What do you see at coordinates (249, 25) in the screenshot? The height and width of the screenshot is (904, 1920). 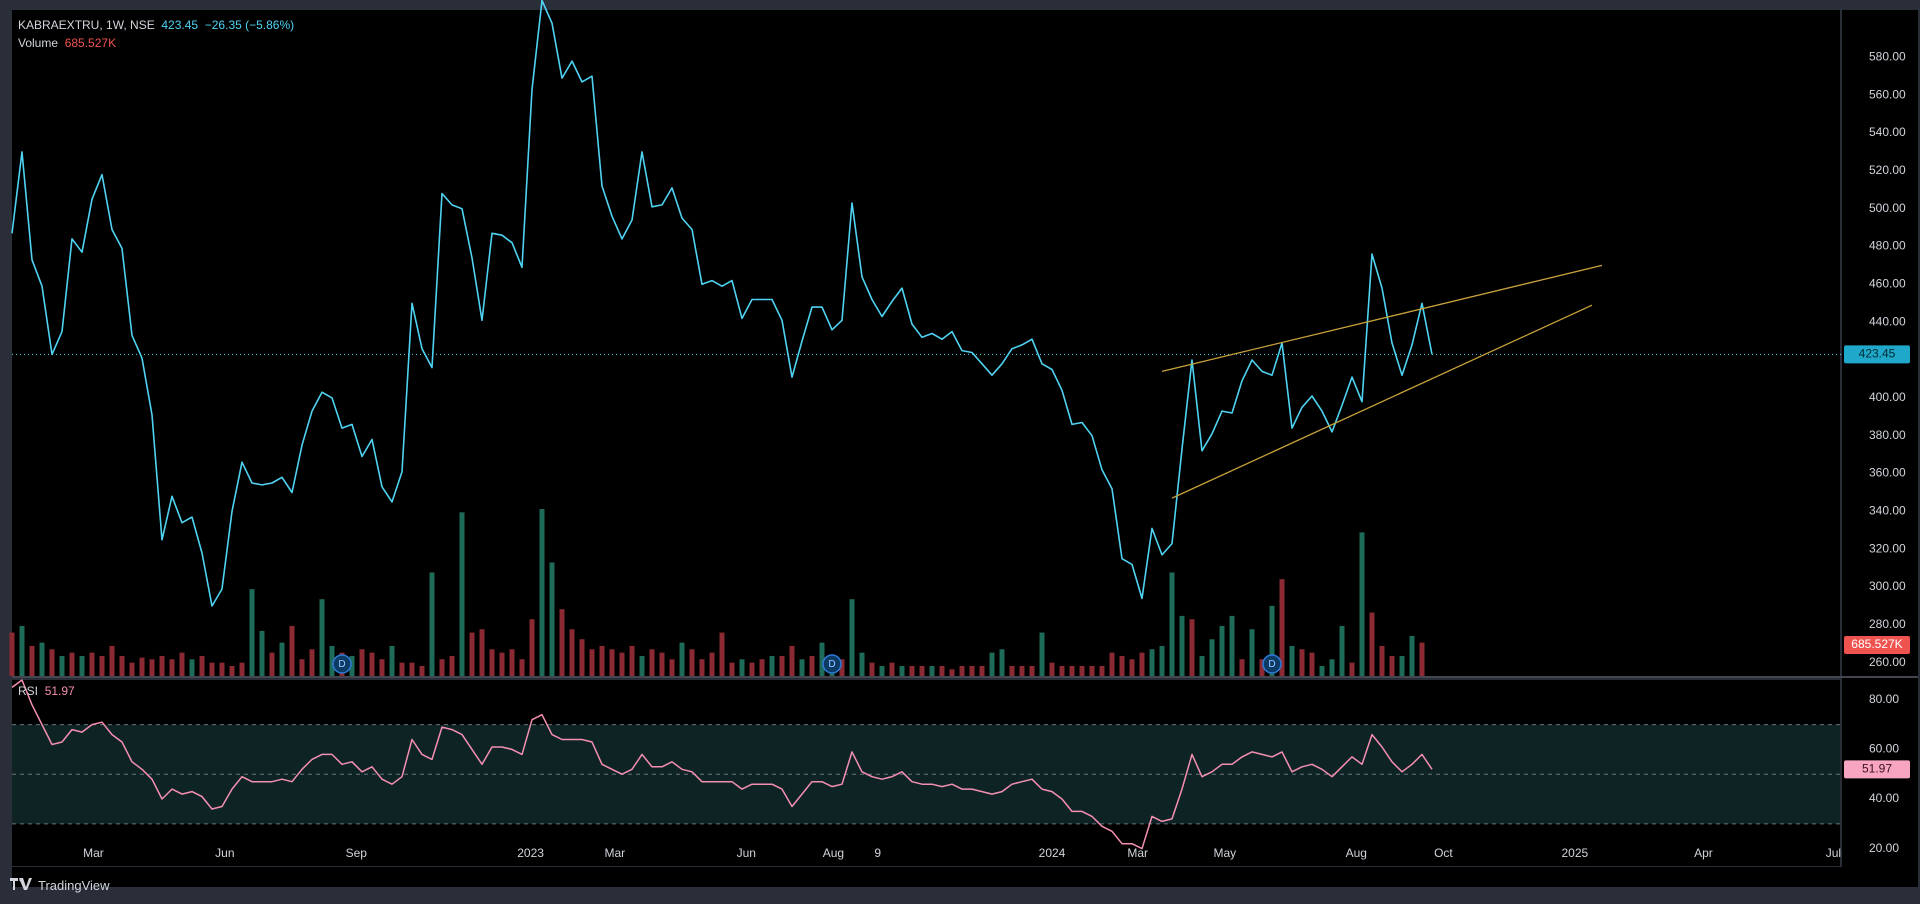 I see `price-change: −26.35 (−5.86%)` at bounding box center [249, 25].